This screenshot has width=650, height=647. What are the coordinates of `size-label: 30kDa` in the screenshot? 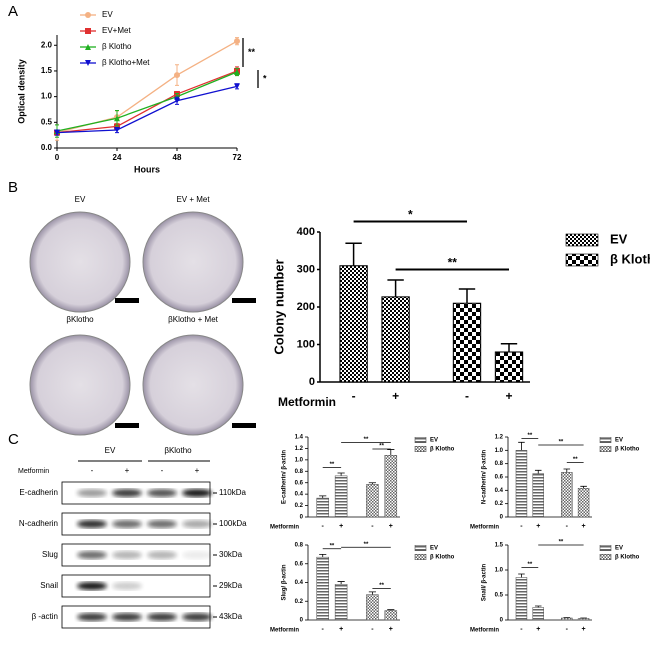 It's located at (231, 554).